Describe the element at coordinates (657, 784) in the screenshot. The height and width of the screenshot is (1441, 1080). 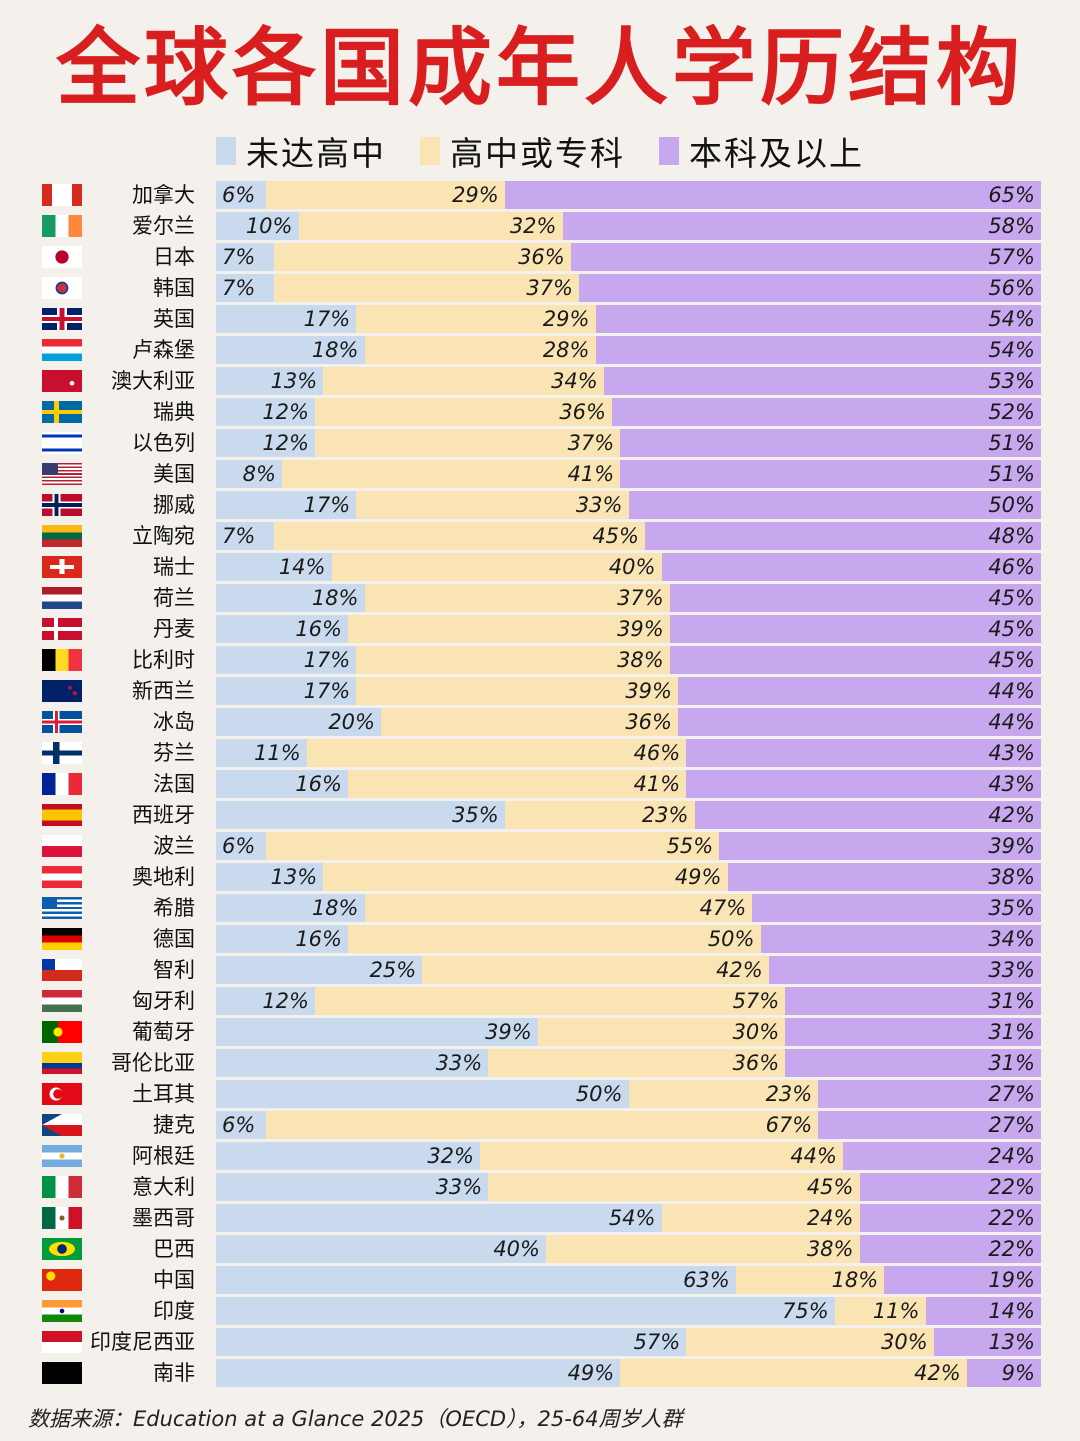
I see `data-label: 41%` at that location.